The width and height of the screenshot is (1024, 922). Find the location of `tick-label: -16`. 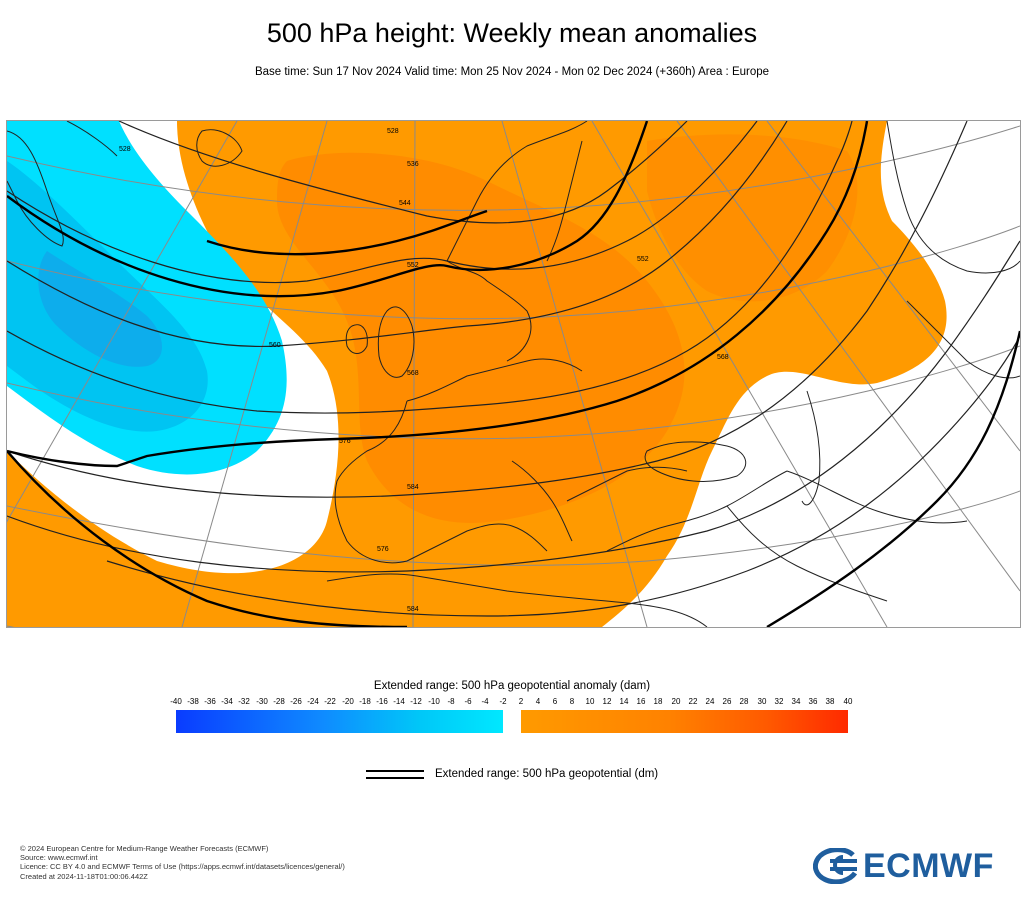

tick-label: -16 is located at coordinates (382, 701).